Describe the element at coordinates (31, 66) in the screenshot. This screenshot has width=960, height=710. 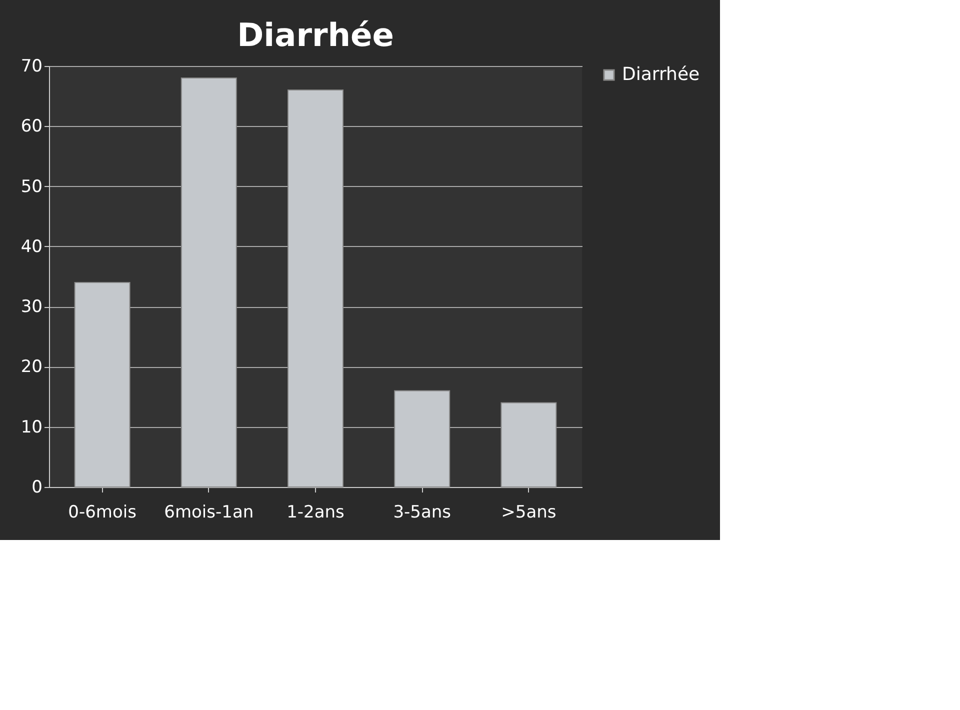
I see `y-tick-label: 70` at that location.